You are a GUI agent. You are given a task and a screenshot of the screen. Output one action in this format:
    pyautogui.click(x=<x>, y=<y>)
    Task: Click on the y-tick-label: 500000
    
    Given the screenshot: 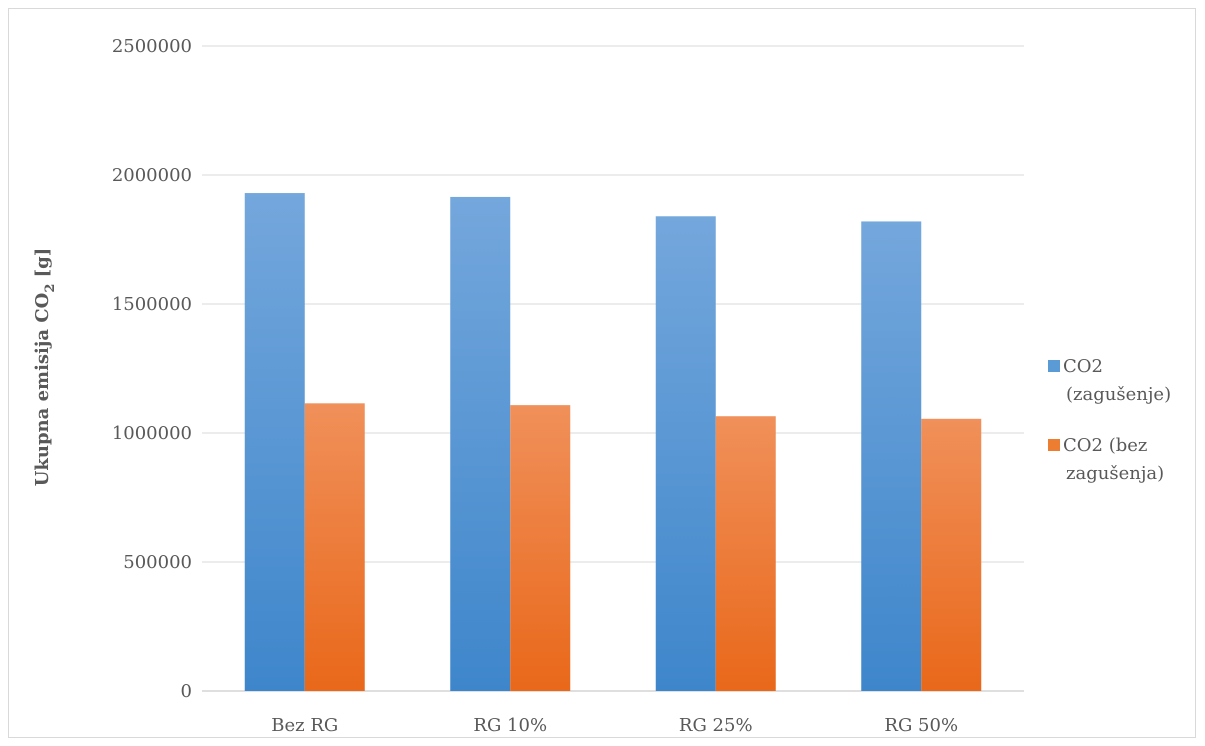 What is the action you would take?
    pyautogui.click(x=157, y=562)
    